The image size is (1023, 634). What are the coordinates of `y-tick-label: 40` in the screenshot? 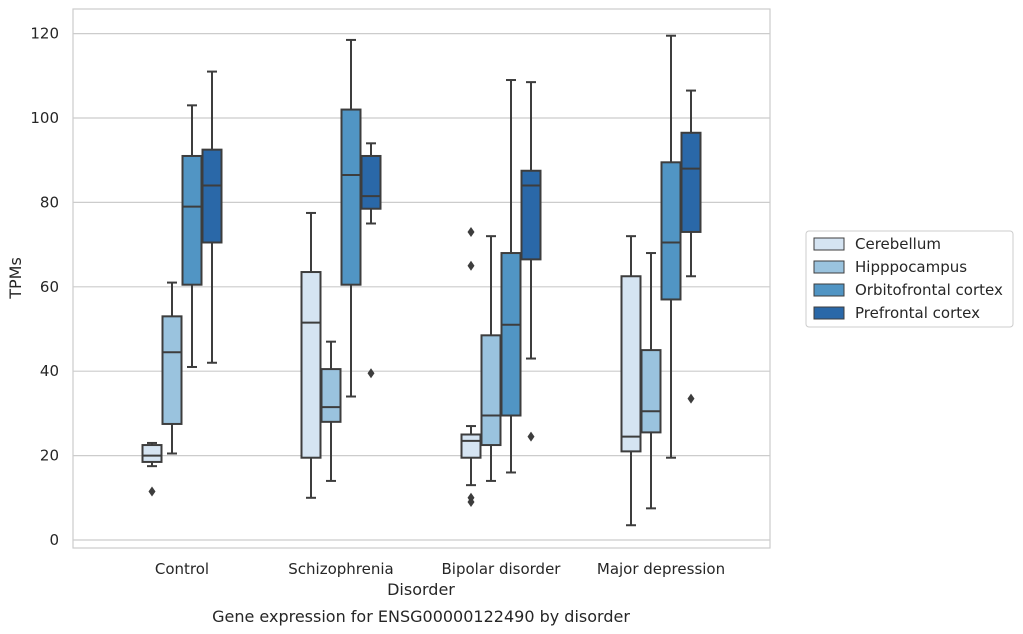 It's located at (49, 371).